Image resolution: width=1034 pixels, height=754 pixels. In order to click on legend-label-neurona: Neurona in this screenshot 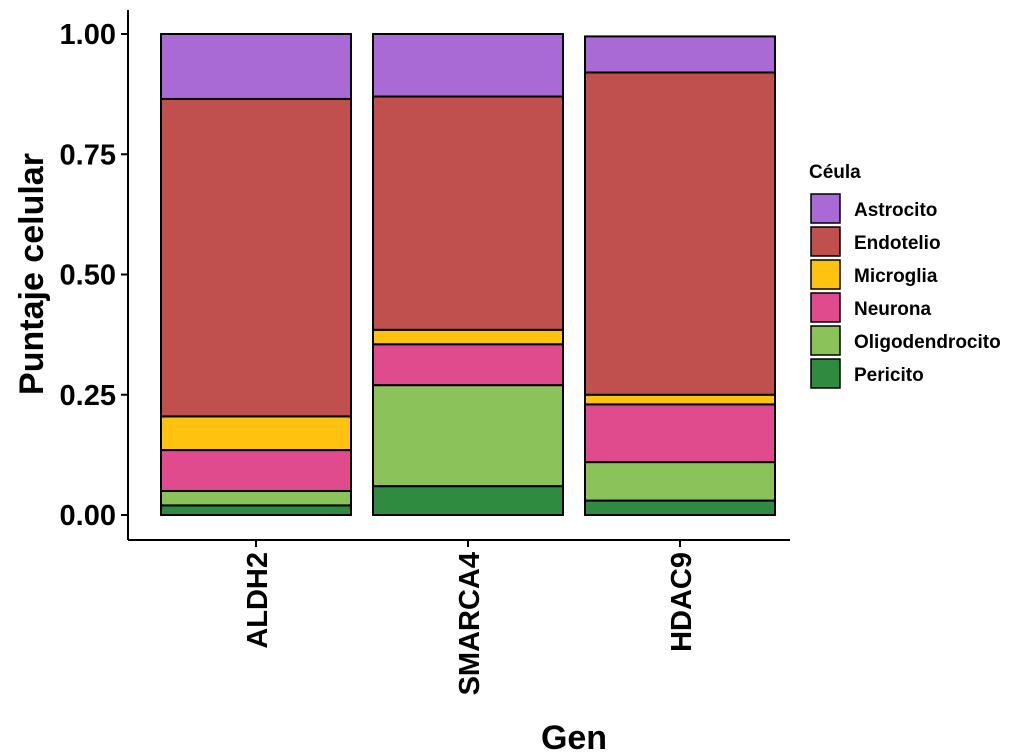, I will do `click(893, 309)`.